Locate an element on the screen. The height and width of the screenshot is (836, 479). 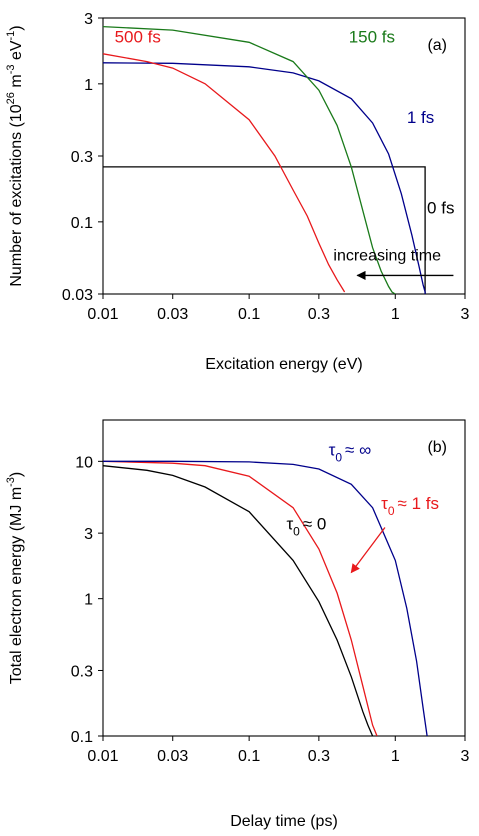
series-label-value: ≈ 1 fs is located at coordinates (418, 503).